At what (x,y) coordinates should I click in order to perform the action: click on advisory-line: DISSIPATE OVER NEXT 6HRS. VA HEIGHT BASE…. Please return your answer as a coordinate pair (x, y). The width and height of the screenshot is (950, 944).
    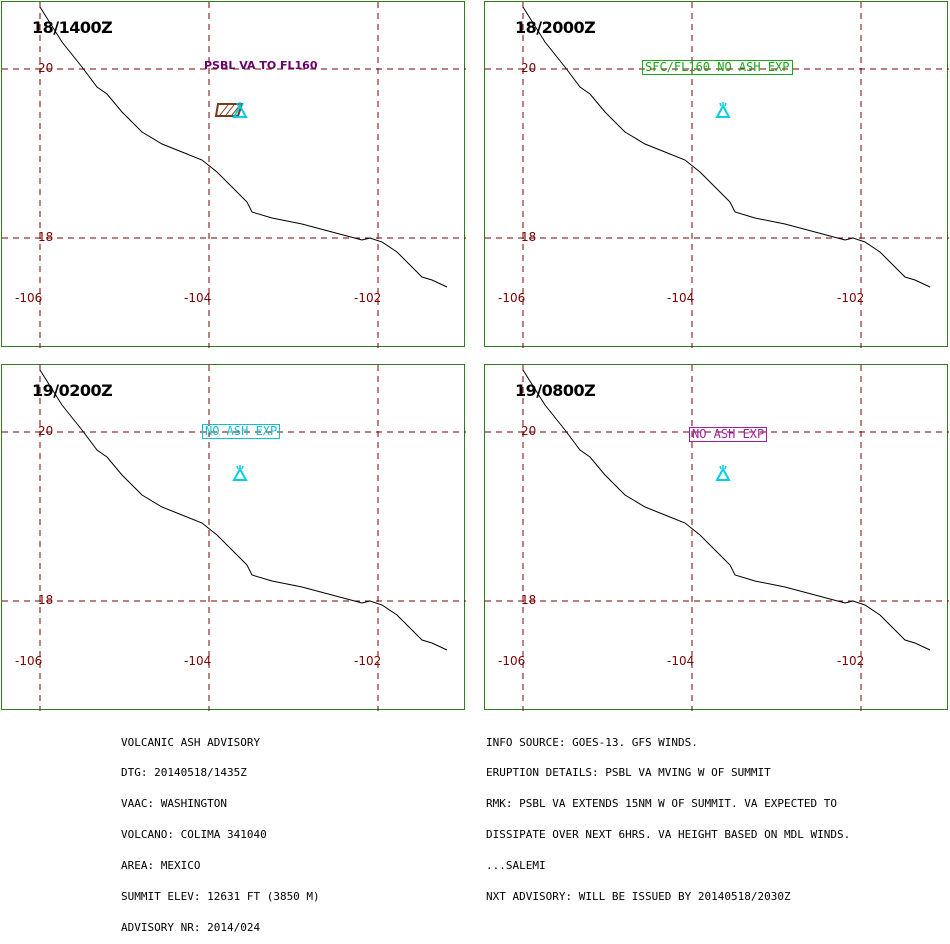
    Looking at the image, I should click on (668, 835).